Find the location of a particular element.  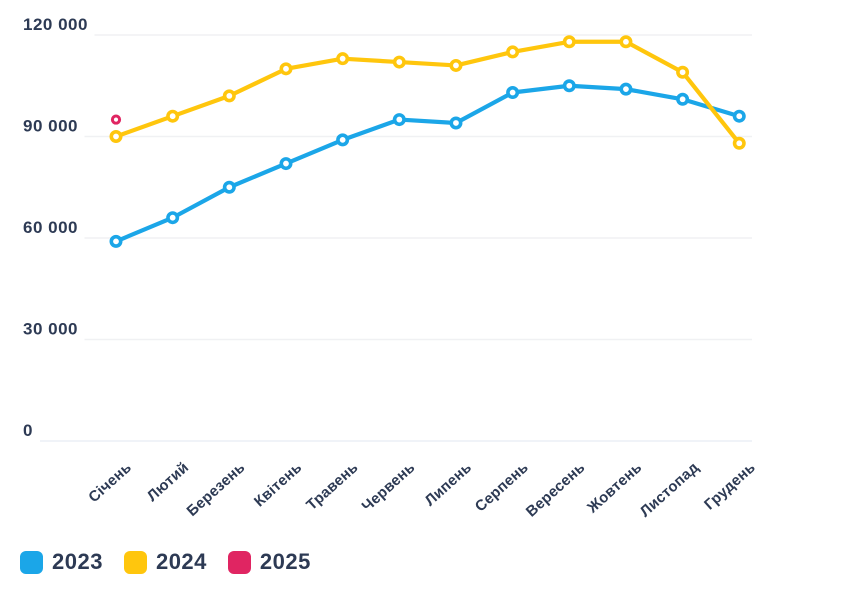

legend-item-2024: 2024 is located at coordinates (165, 562).